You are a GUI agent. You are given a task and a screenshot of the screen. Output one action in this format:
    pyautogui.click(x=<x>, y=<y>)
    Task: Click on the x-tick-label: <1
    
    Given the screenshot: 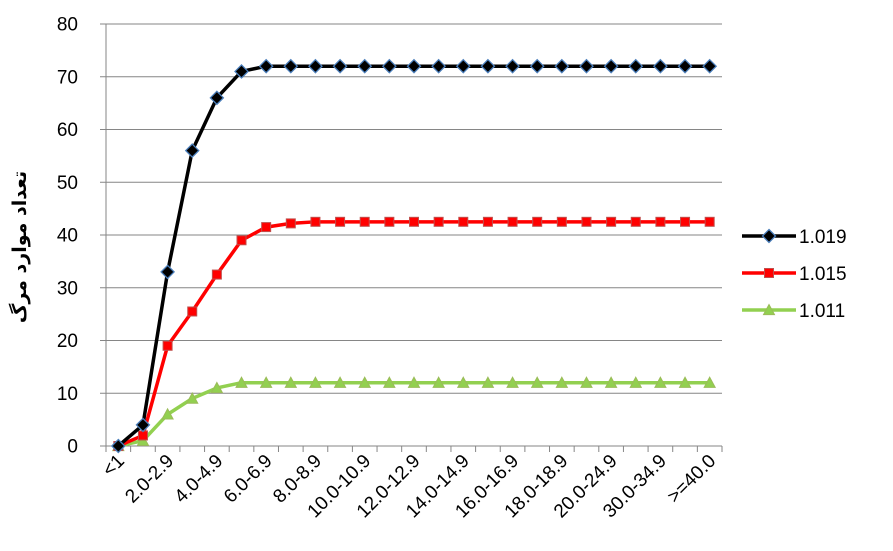 What is the action you would take?
    pyautogui.click(x=114, y=466)
    